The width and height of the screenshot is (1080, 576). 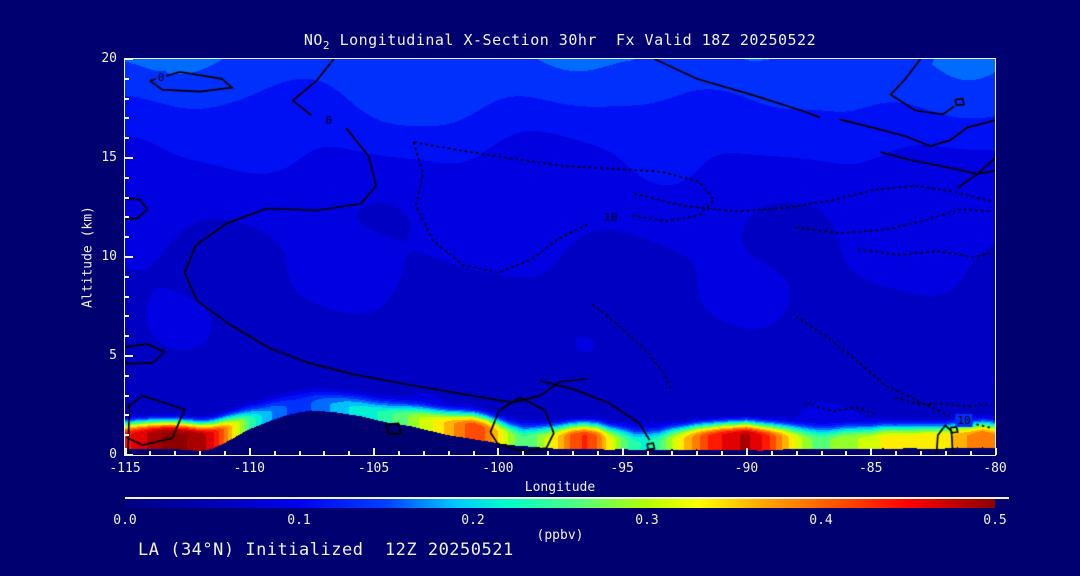 What do you see at coordinates (373, 468) in the screenshot?
I see `x-tick-label: -105` at bounding box center [373, 468].